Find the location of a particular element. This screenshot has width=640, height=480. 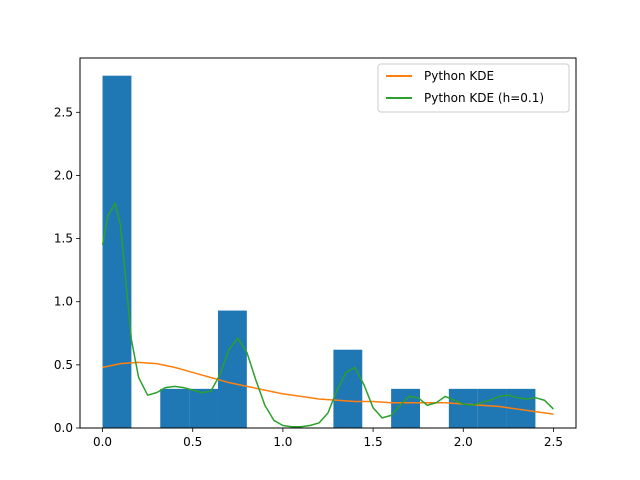

legend-label-python-kde-h01: Python KDE (h=0.1) is located at coordinates (484, 98).